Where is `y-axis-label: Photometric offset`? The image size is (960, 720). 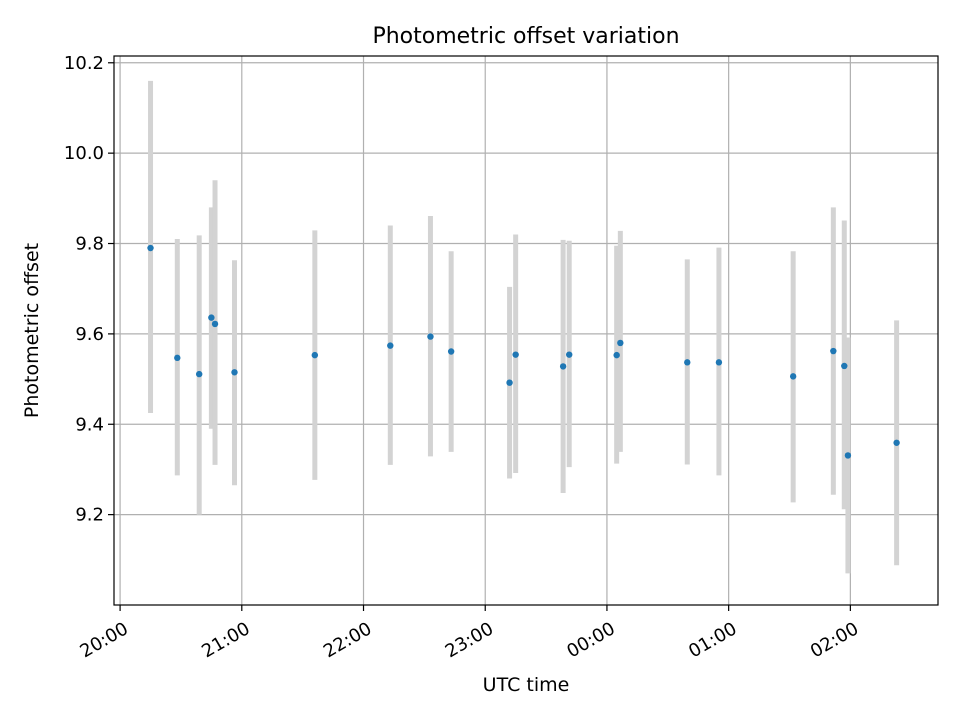 y-axis-label: Photometric offset is located at coordinates (32, 330).